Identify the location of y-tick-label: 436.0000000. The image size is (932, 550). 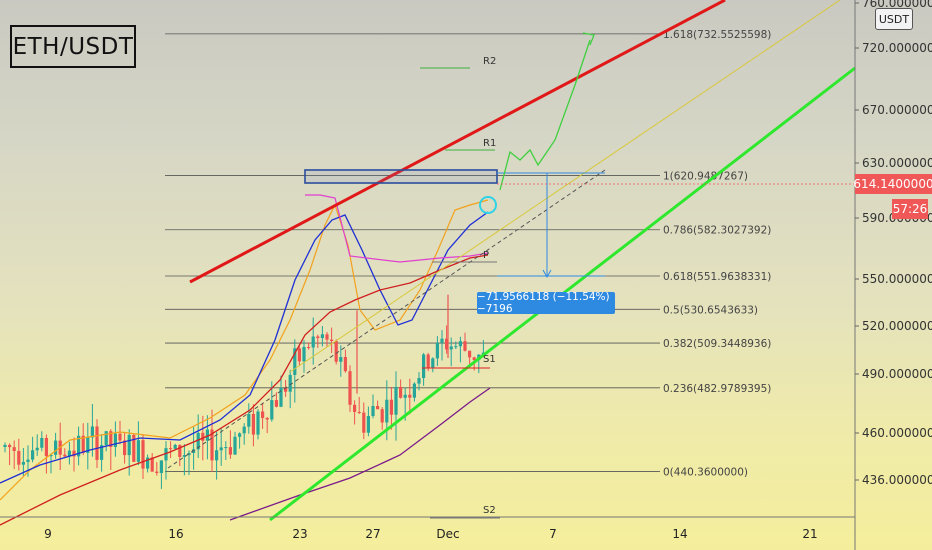
(897, 480).